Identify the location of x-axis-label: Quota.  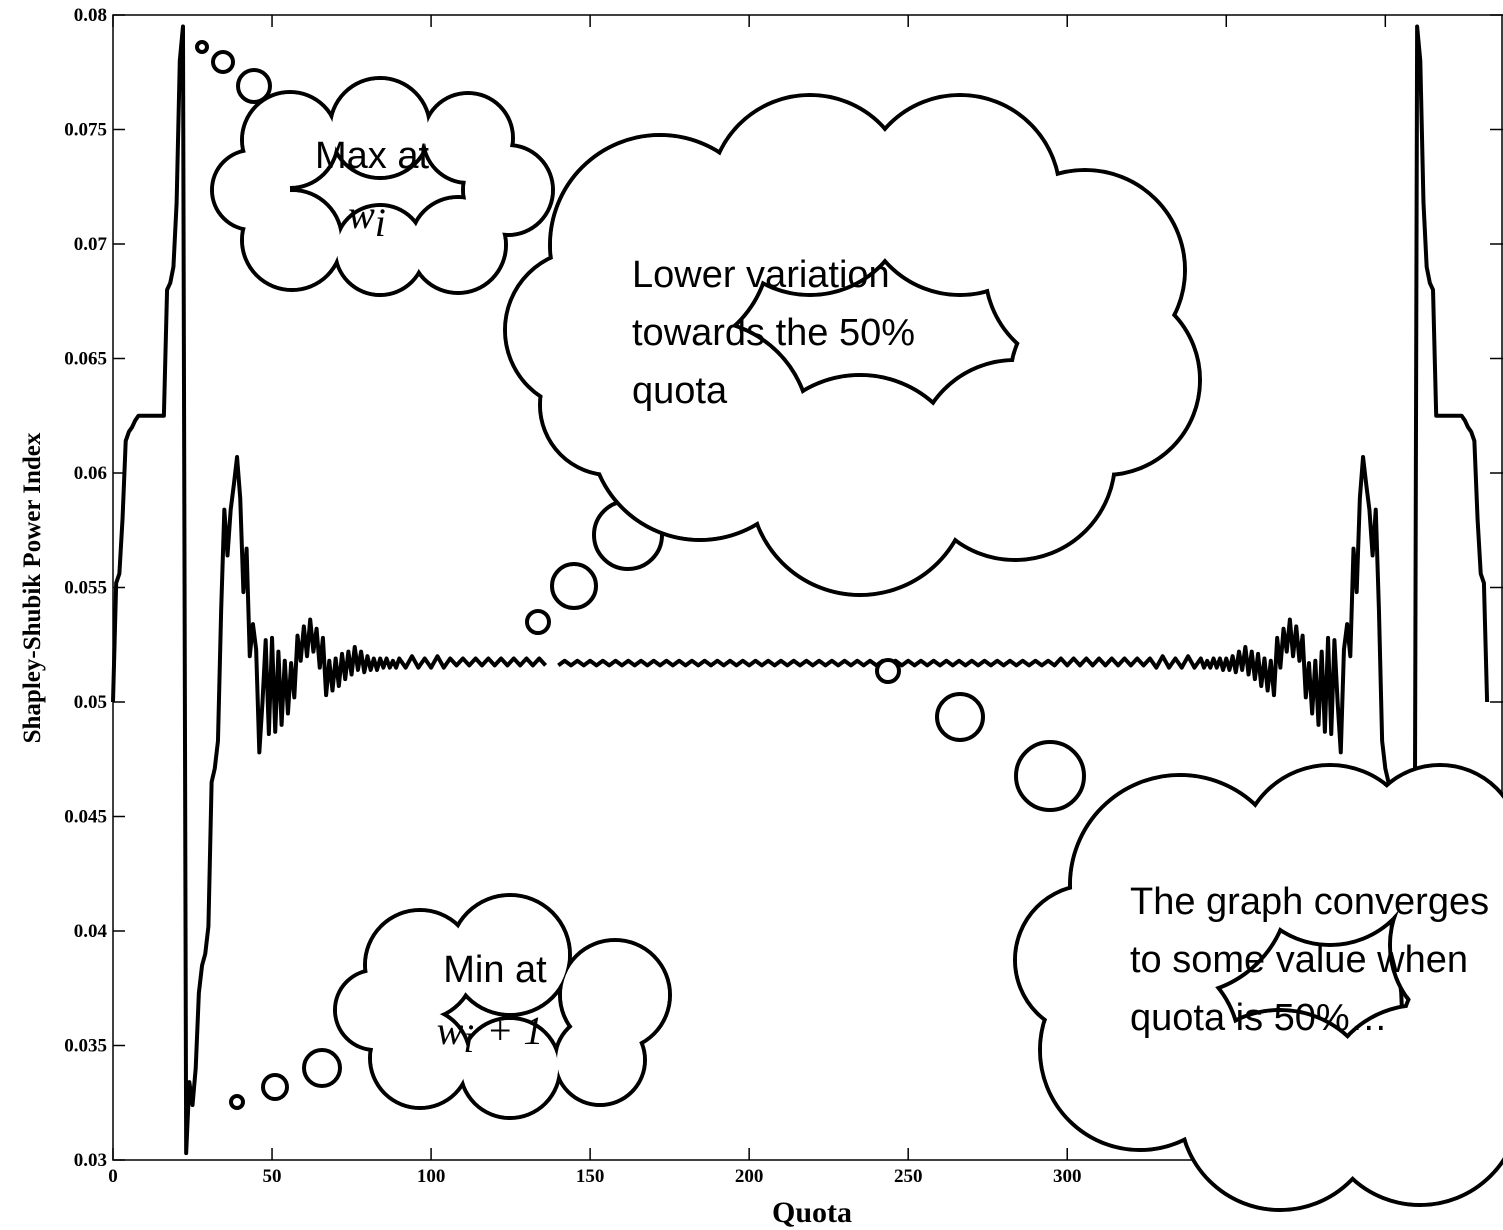
(812, 1212).